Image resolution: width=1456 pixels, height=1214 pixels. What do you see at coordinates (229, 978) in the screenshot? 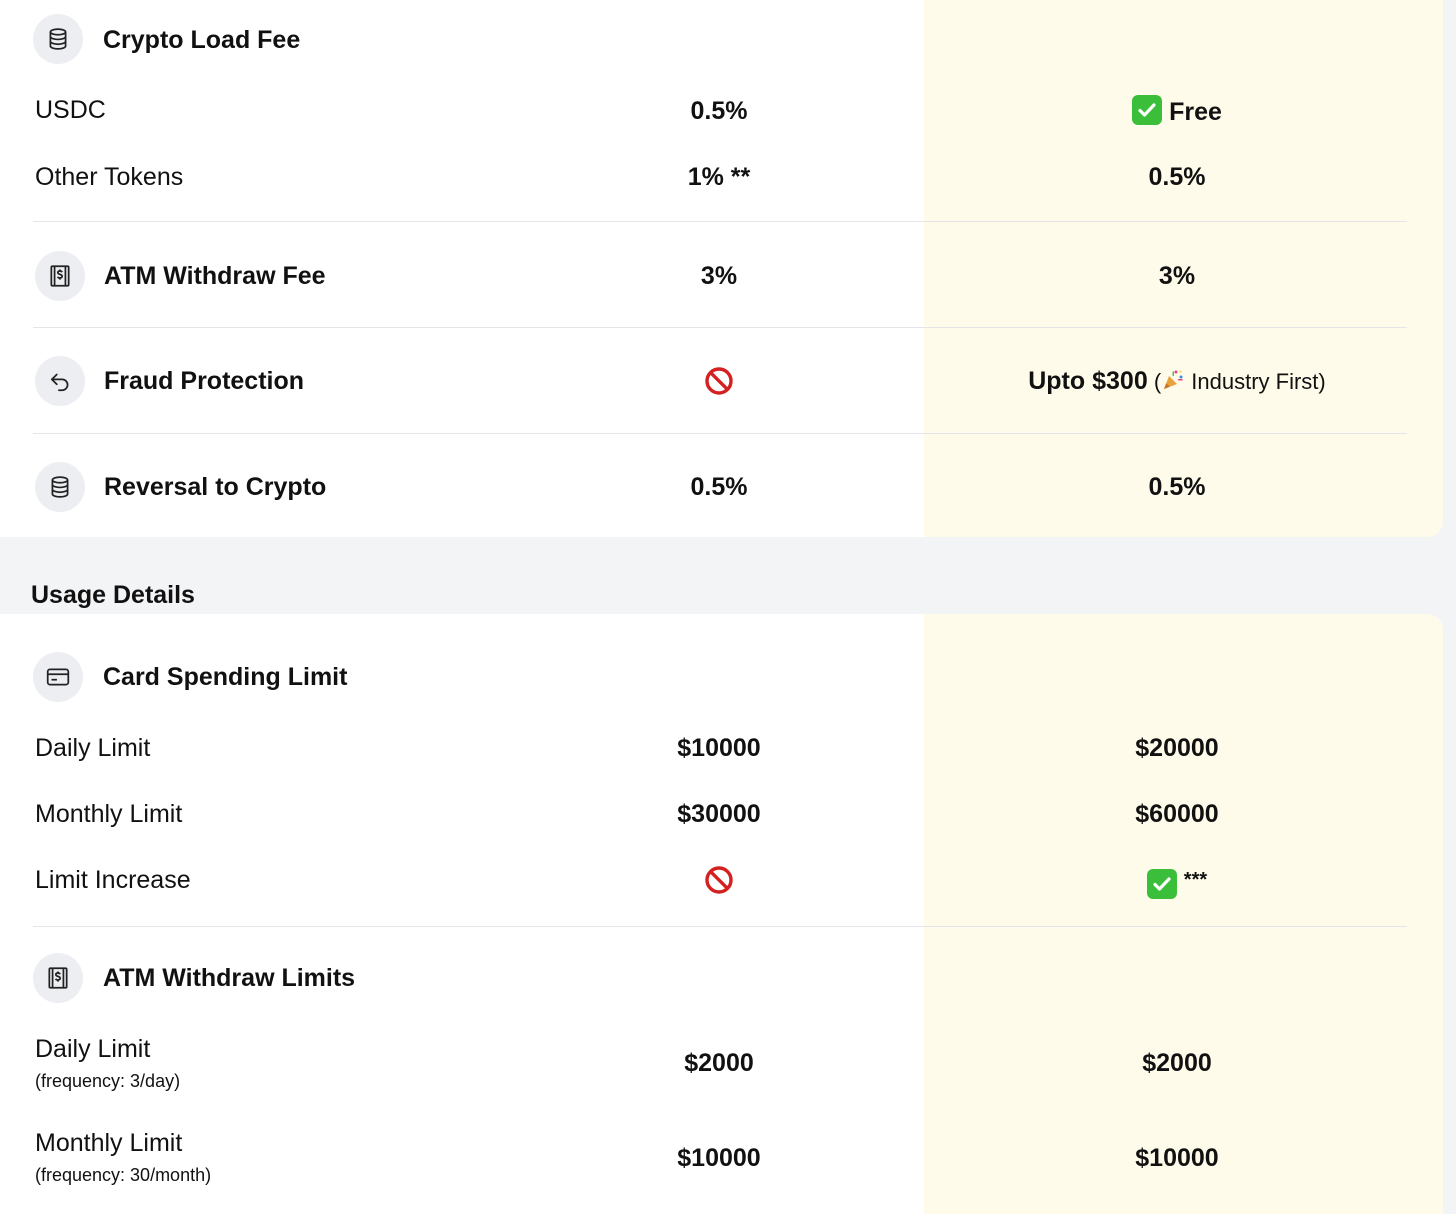
I see `atm-withdraw-limits-title: ATM Withdraw Limits` at bounding box center [229, 978].